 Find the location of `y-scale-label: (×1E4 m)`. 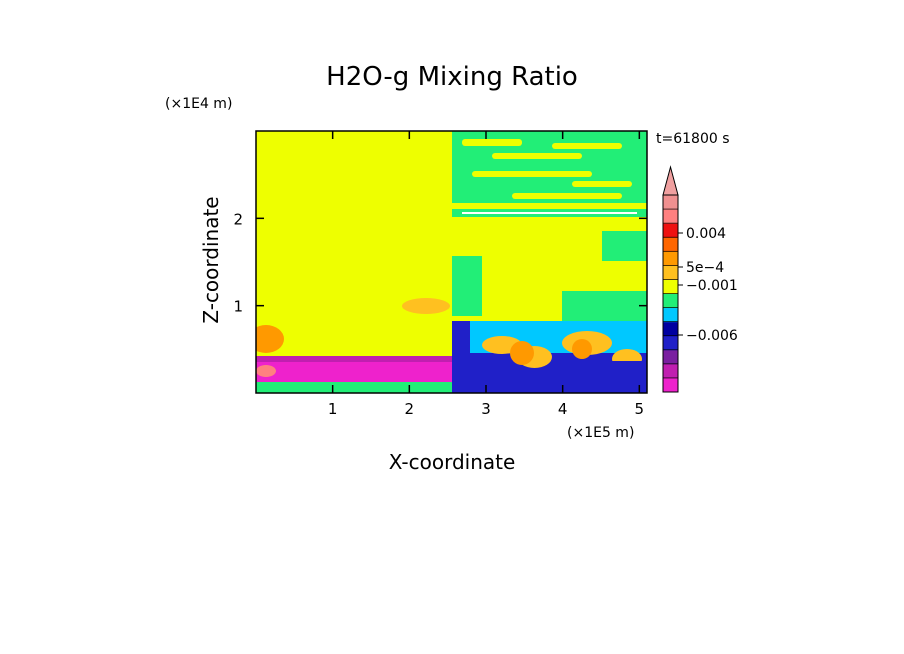

y-scale-label: (×1E4 m) is located at coordinates (198, 104).